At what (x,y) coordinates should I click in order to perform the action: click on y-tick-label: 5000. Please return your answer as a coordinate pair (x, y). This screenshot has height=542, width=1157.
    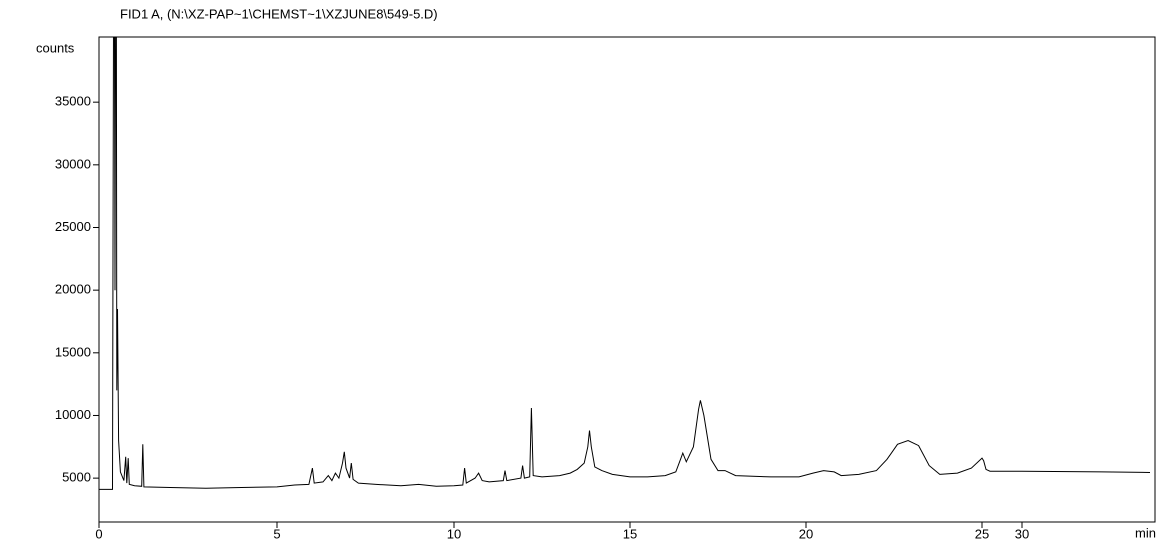
    Looking at the image, I should click on (76, 477).